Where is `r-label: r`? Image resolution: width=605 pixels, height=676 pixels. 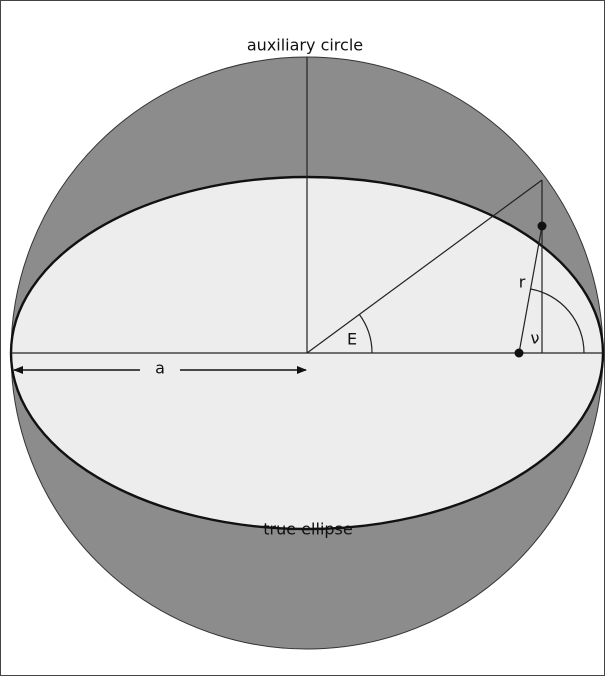 r-label: r is located at coordinates (522, 282).